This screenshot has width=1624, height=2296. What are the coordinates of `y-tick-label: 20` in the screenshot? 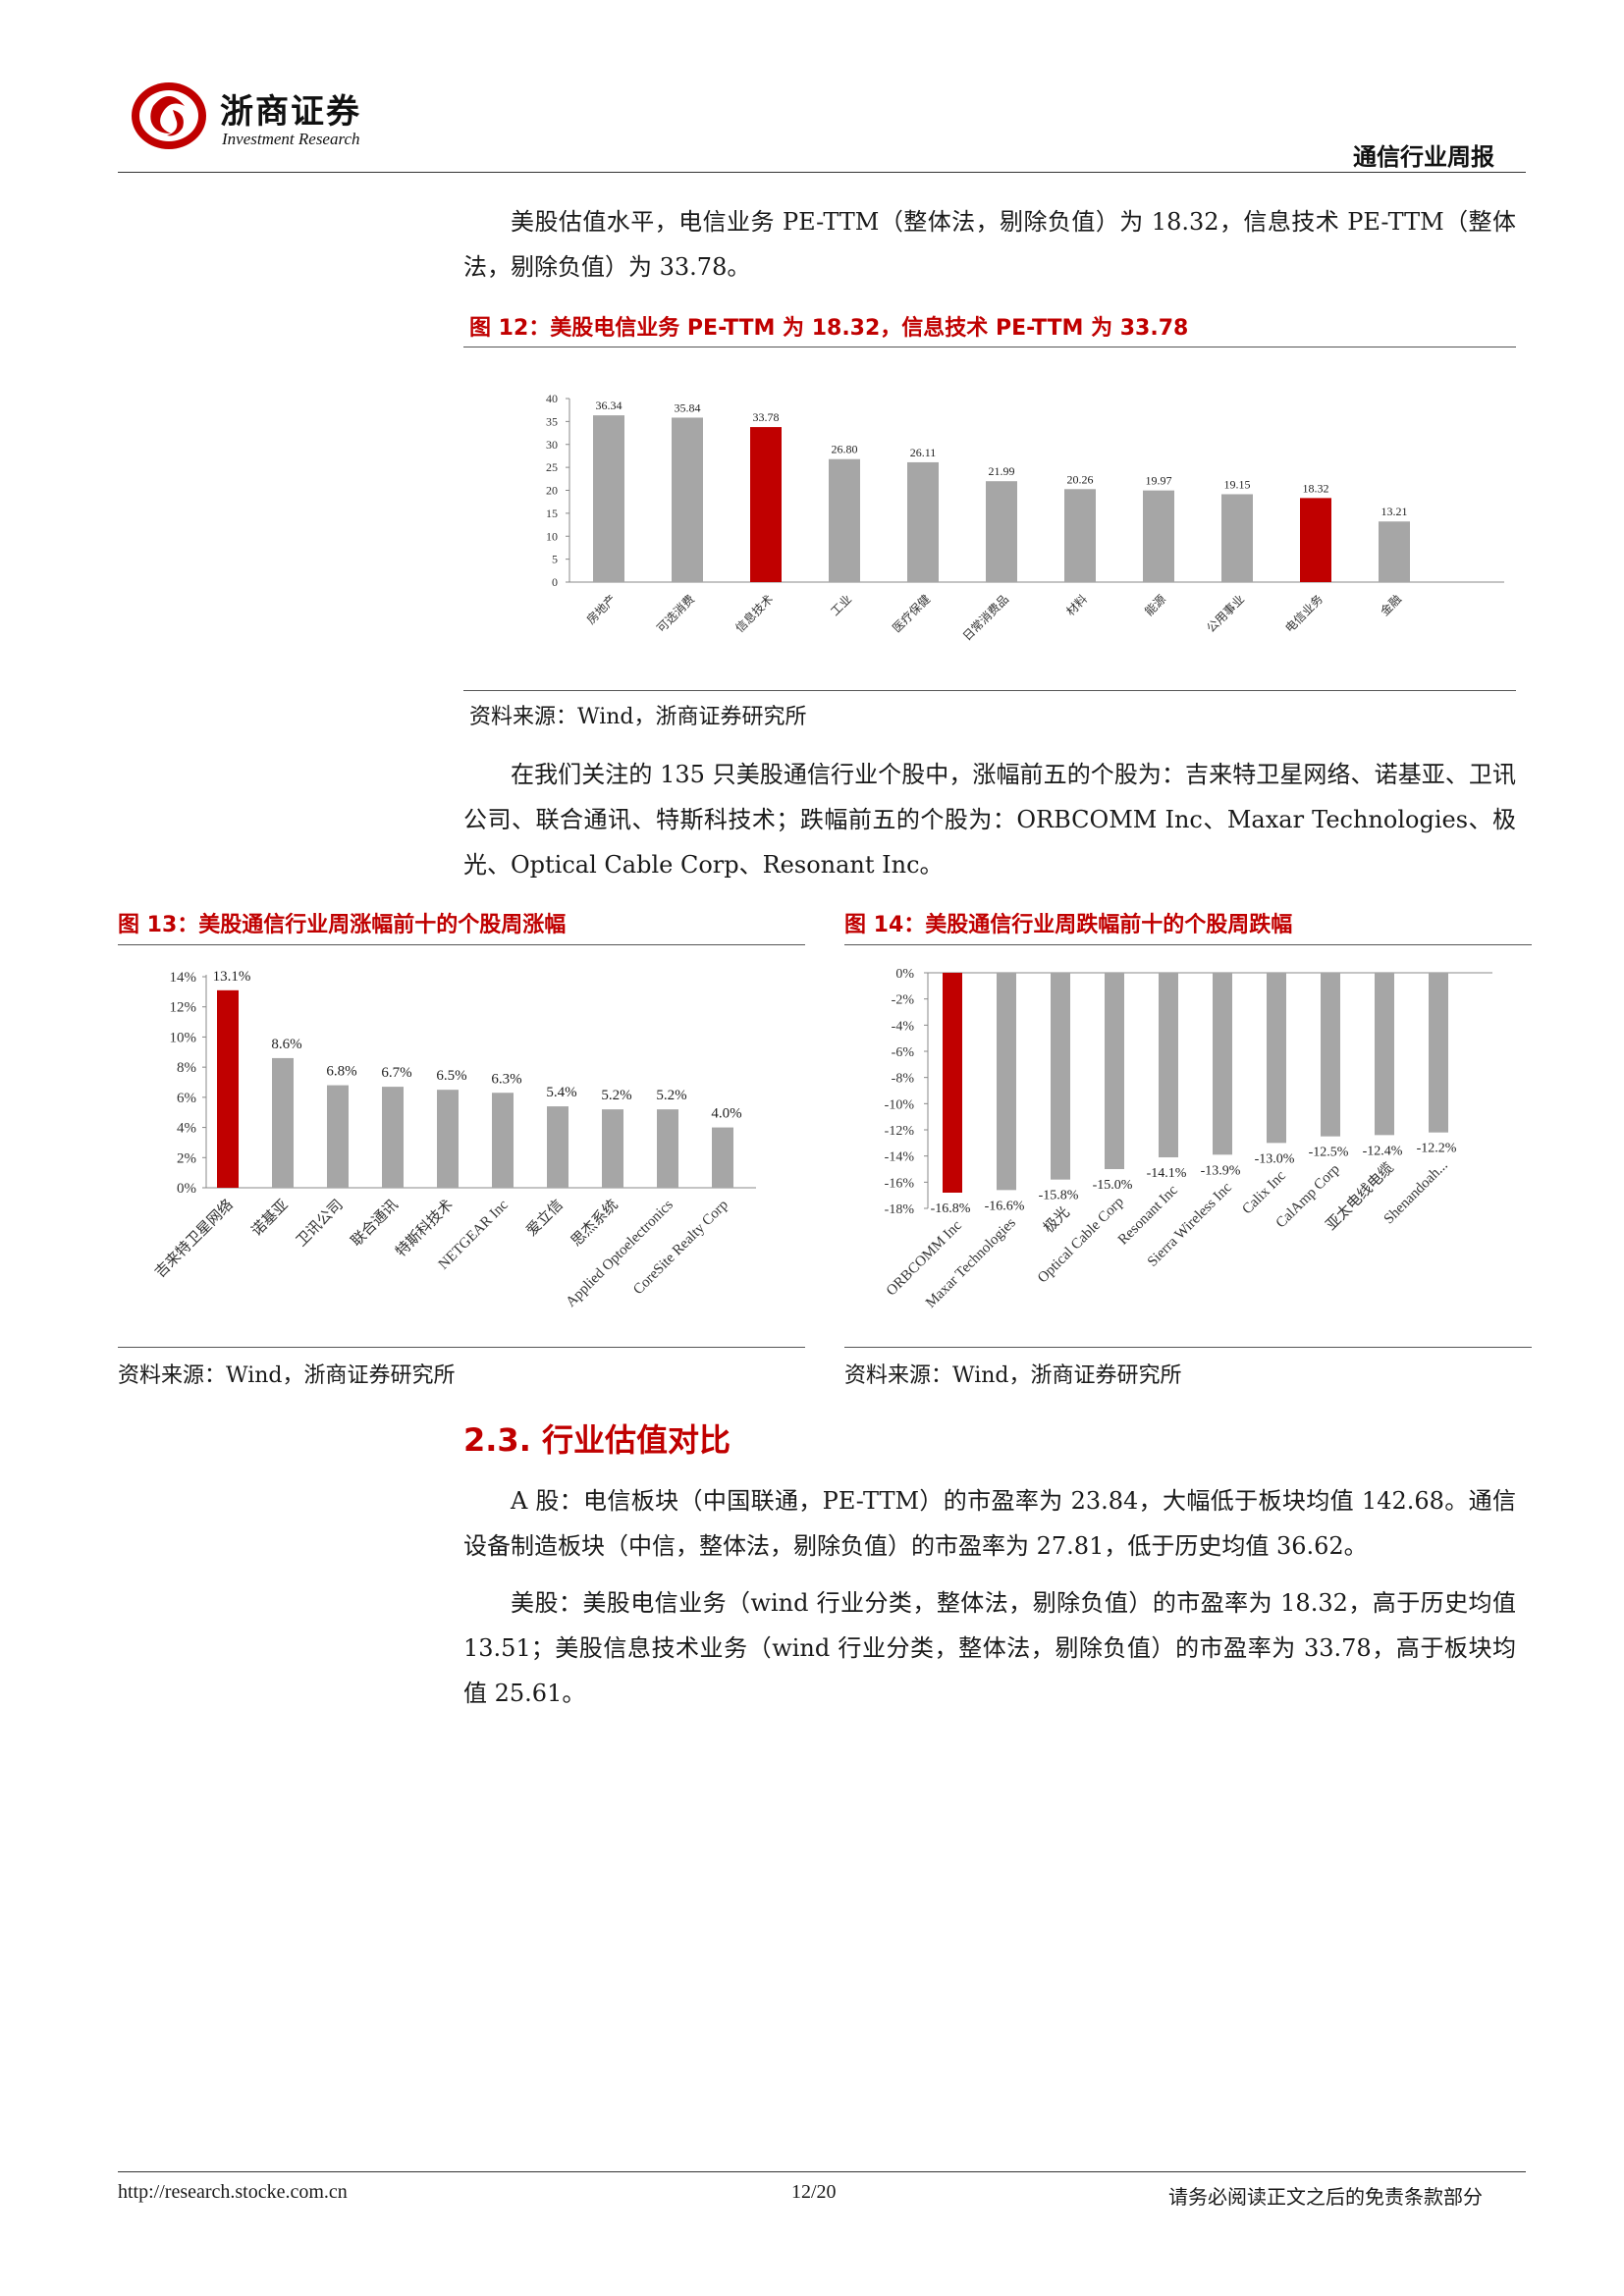 It's located at (552, 491).